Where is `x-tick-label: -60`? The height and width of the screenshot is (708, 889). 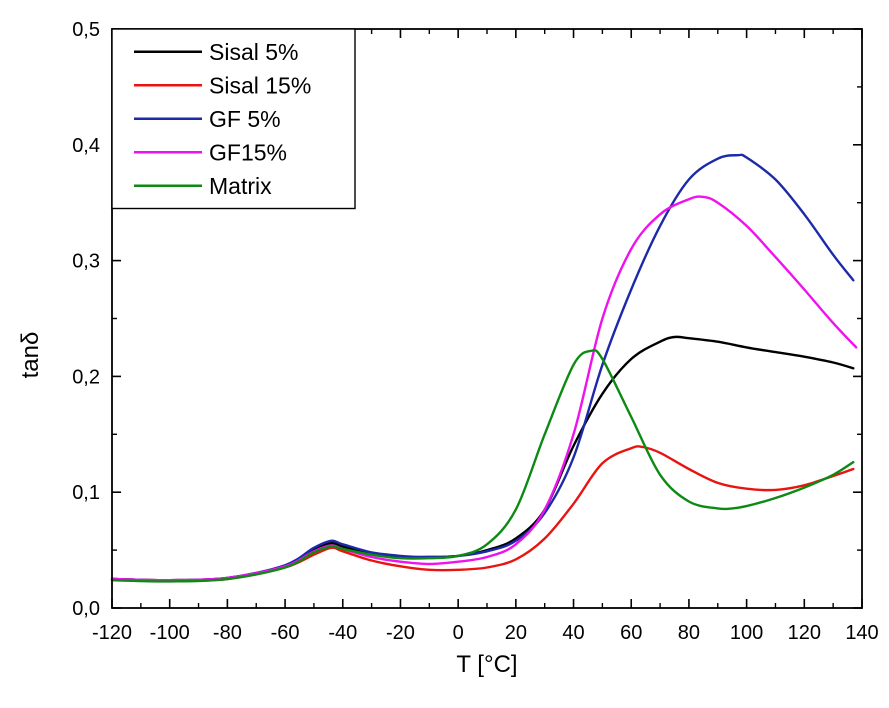
x-tick-label: -60 is located at coordinates (285, 633).